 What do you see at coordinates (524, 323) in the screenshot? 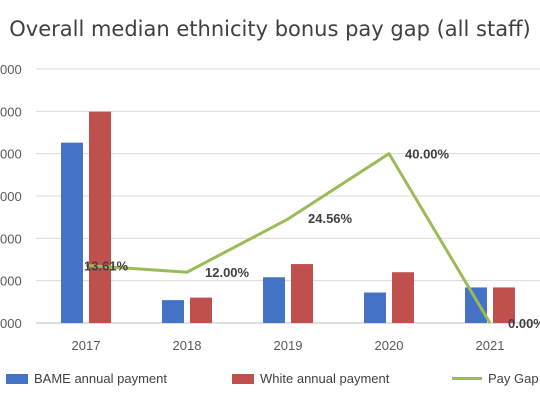
I see `pay-gap-data-label: 0.00%` at bounding box center [524, 323].